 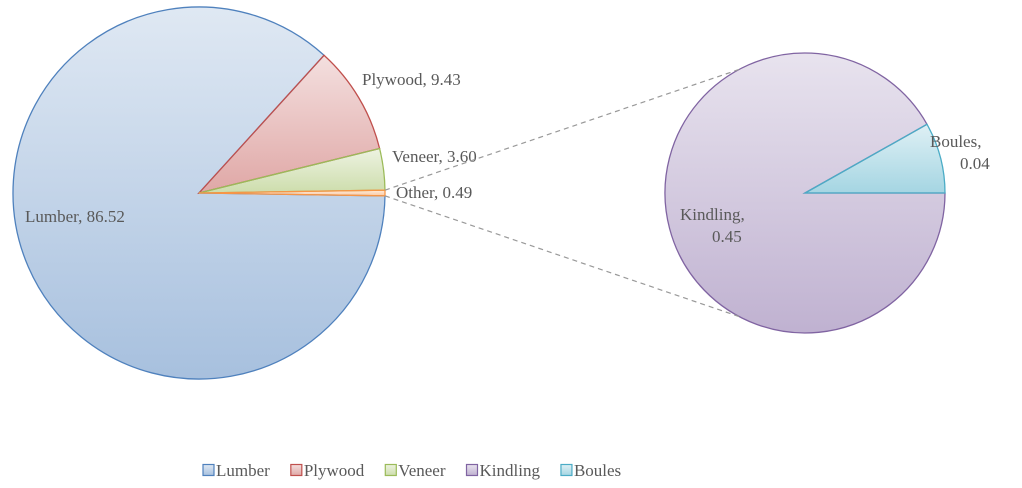 I want to click on data-label: Plywood, 9.43, so click(x=411, y=79).